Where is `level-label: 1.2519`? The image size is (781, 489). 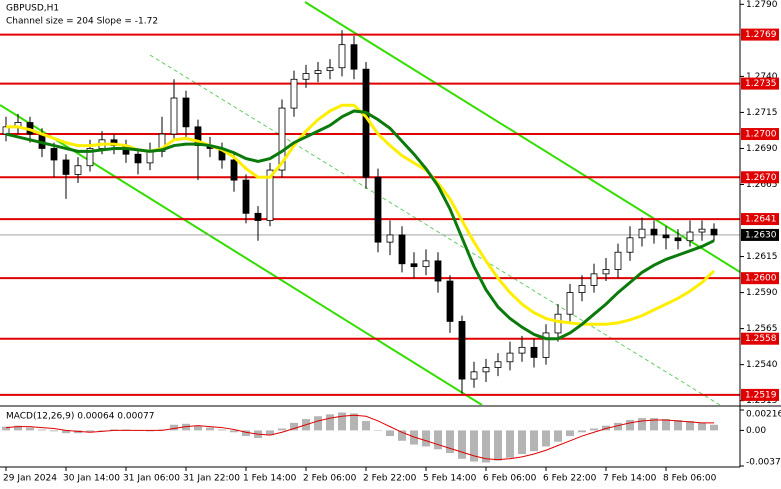 level-label: 1.2519 is located at coordinates (761, 395).